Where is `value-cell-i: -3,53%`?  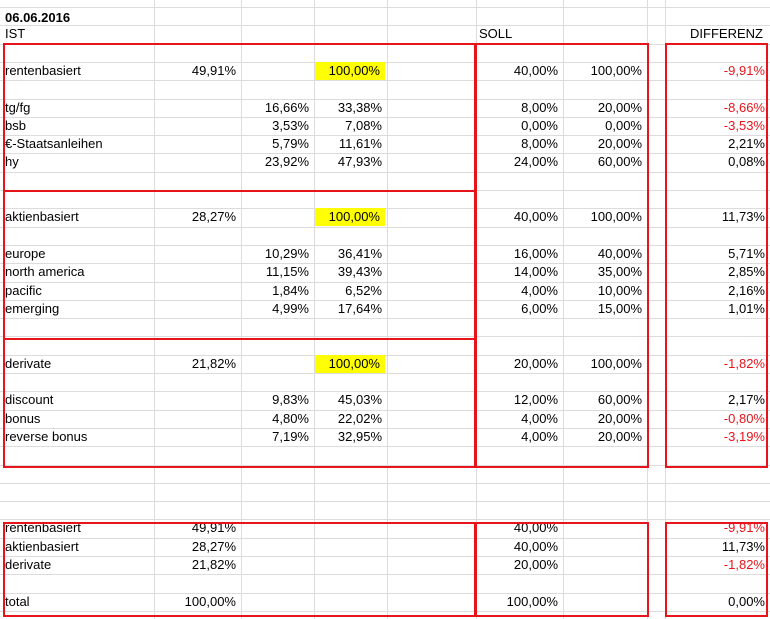
value-cell-i: -3,53% is located at coordinates (744, 125).